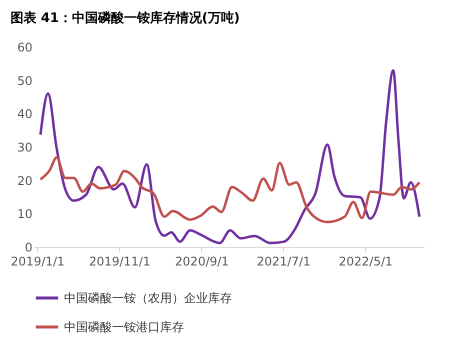 Image resolution: width=472 pixels, height=349 pixels. I want to click on y-tick-label: 40, so click(24, 114).